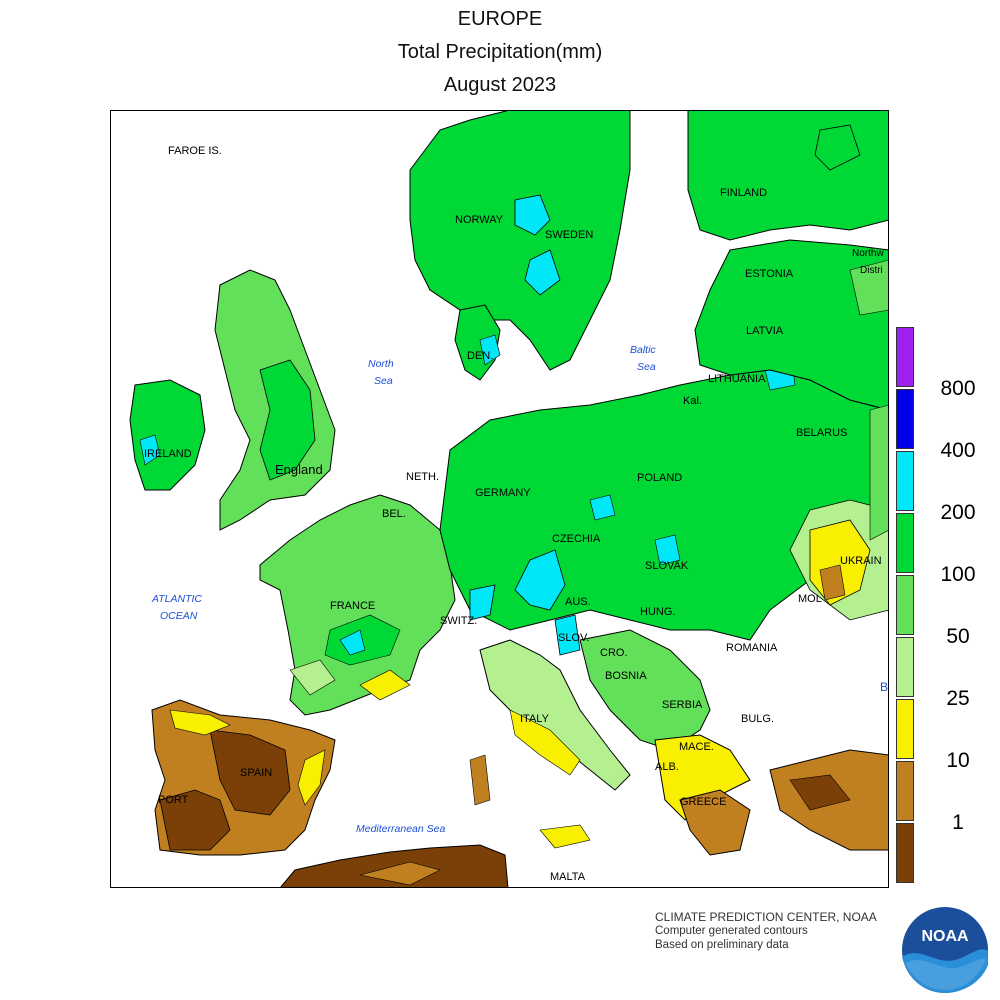  Describe the element at coordinates (299, 469) in the screenshot. I see `label-england: England` at that location.